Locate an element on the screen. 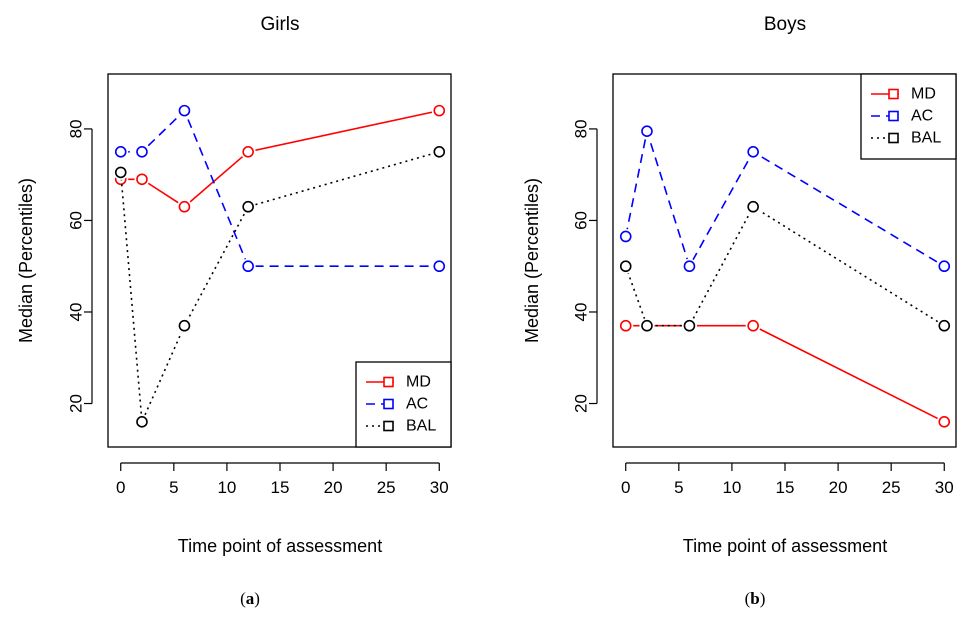 This screenshot has width=957, height=629. panel-caption-letter: b is located at coordinates (754, 598).